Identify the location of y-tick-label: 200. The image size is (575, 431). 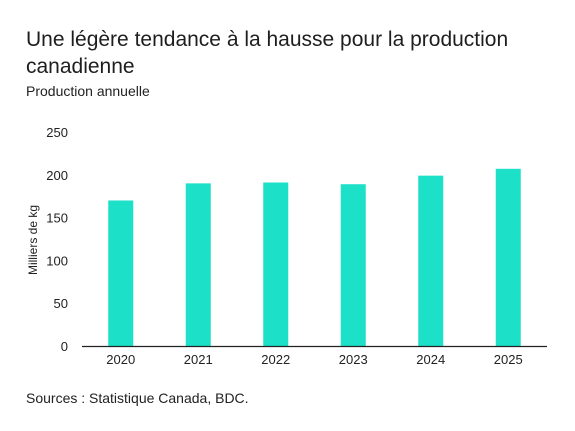
(57, 175).